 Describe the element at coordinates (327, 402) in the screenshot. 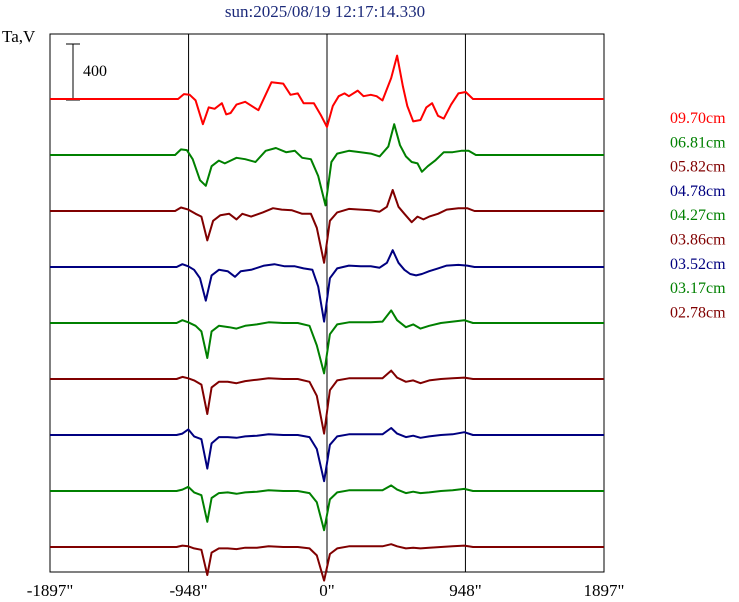

I see `series-line-03.86cm` at that location.